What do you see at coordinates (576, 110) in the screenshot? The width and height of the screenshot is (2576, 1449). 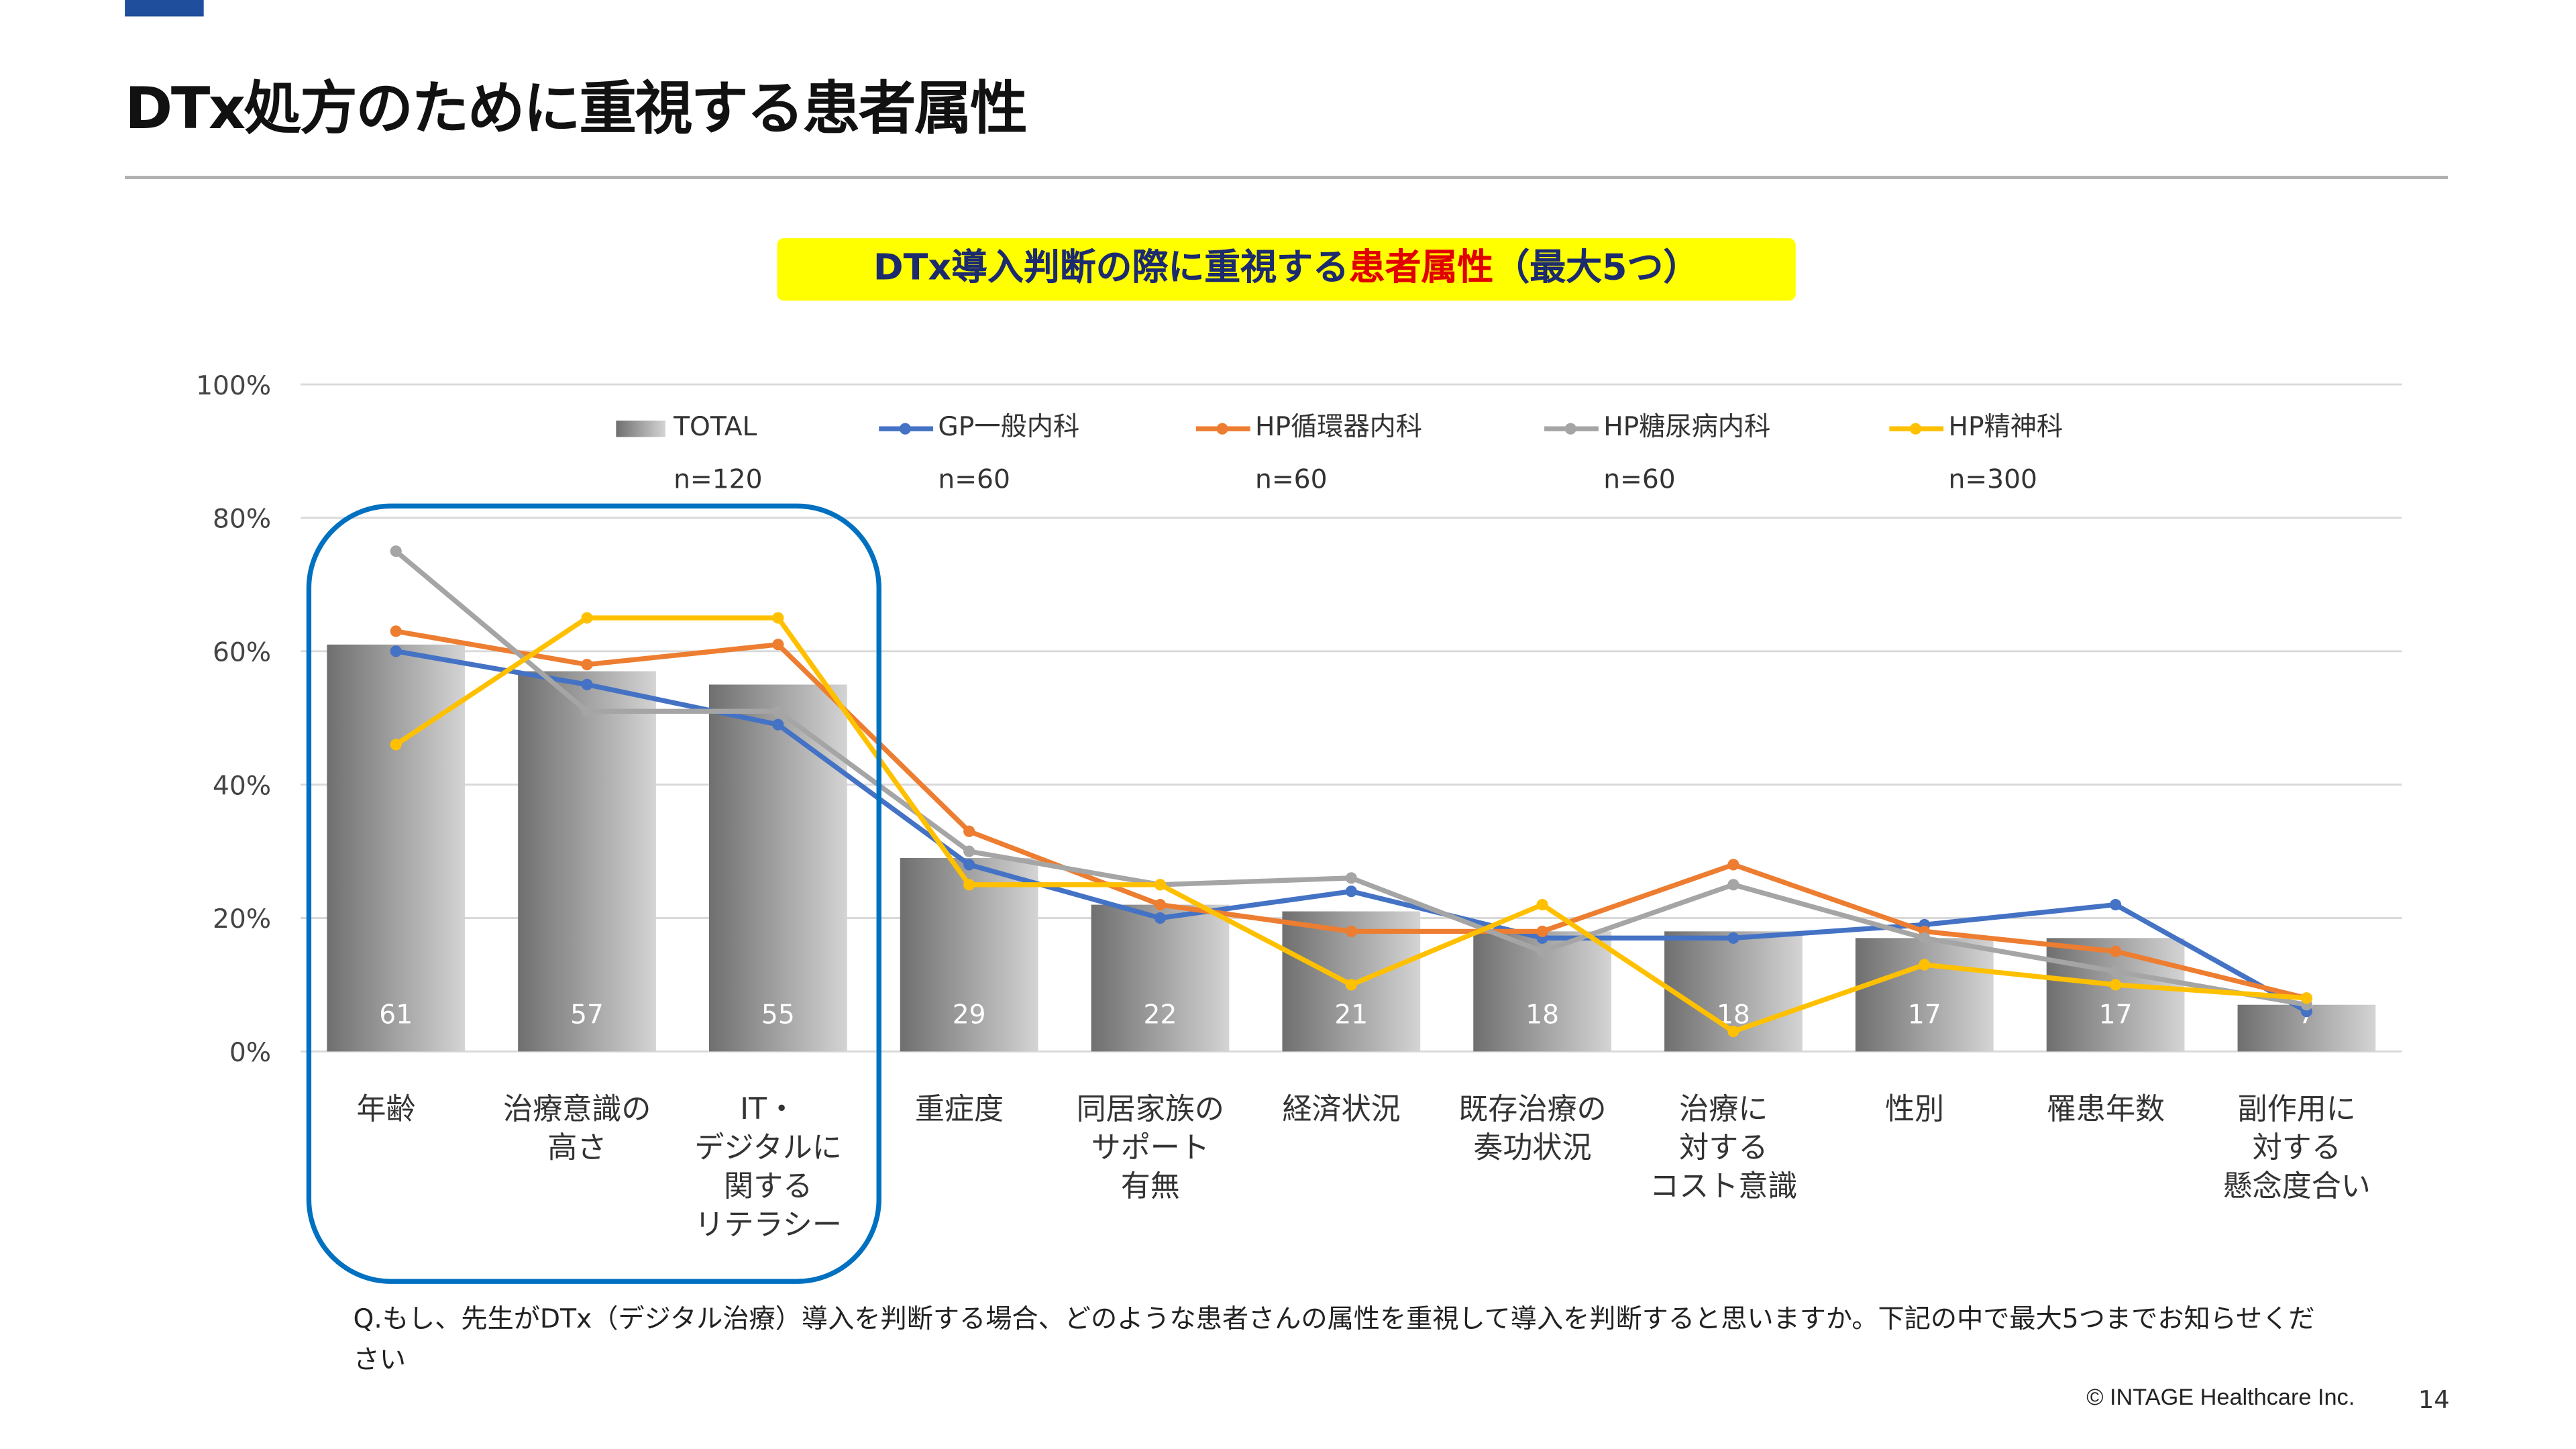 I see `page-title: DTx処方のために重視する患者属性` at bounding box center [576, 110].